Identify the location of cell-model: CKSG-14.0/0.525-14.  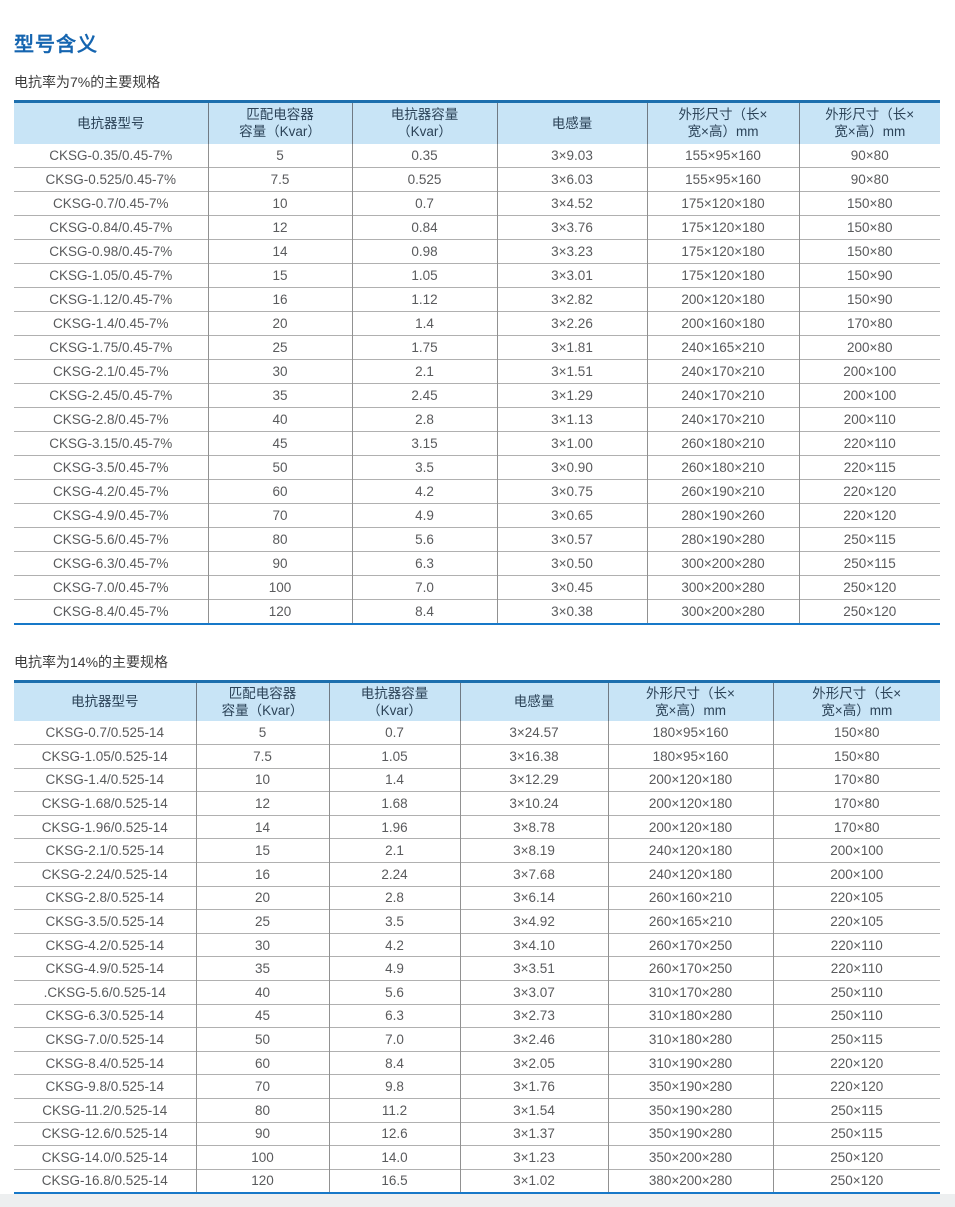
(105, 1157).